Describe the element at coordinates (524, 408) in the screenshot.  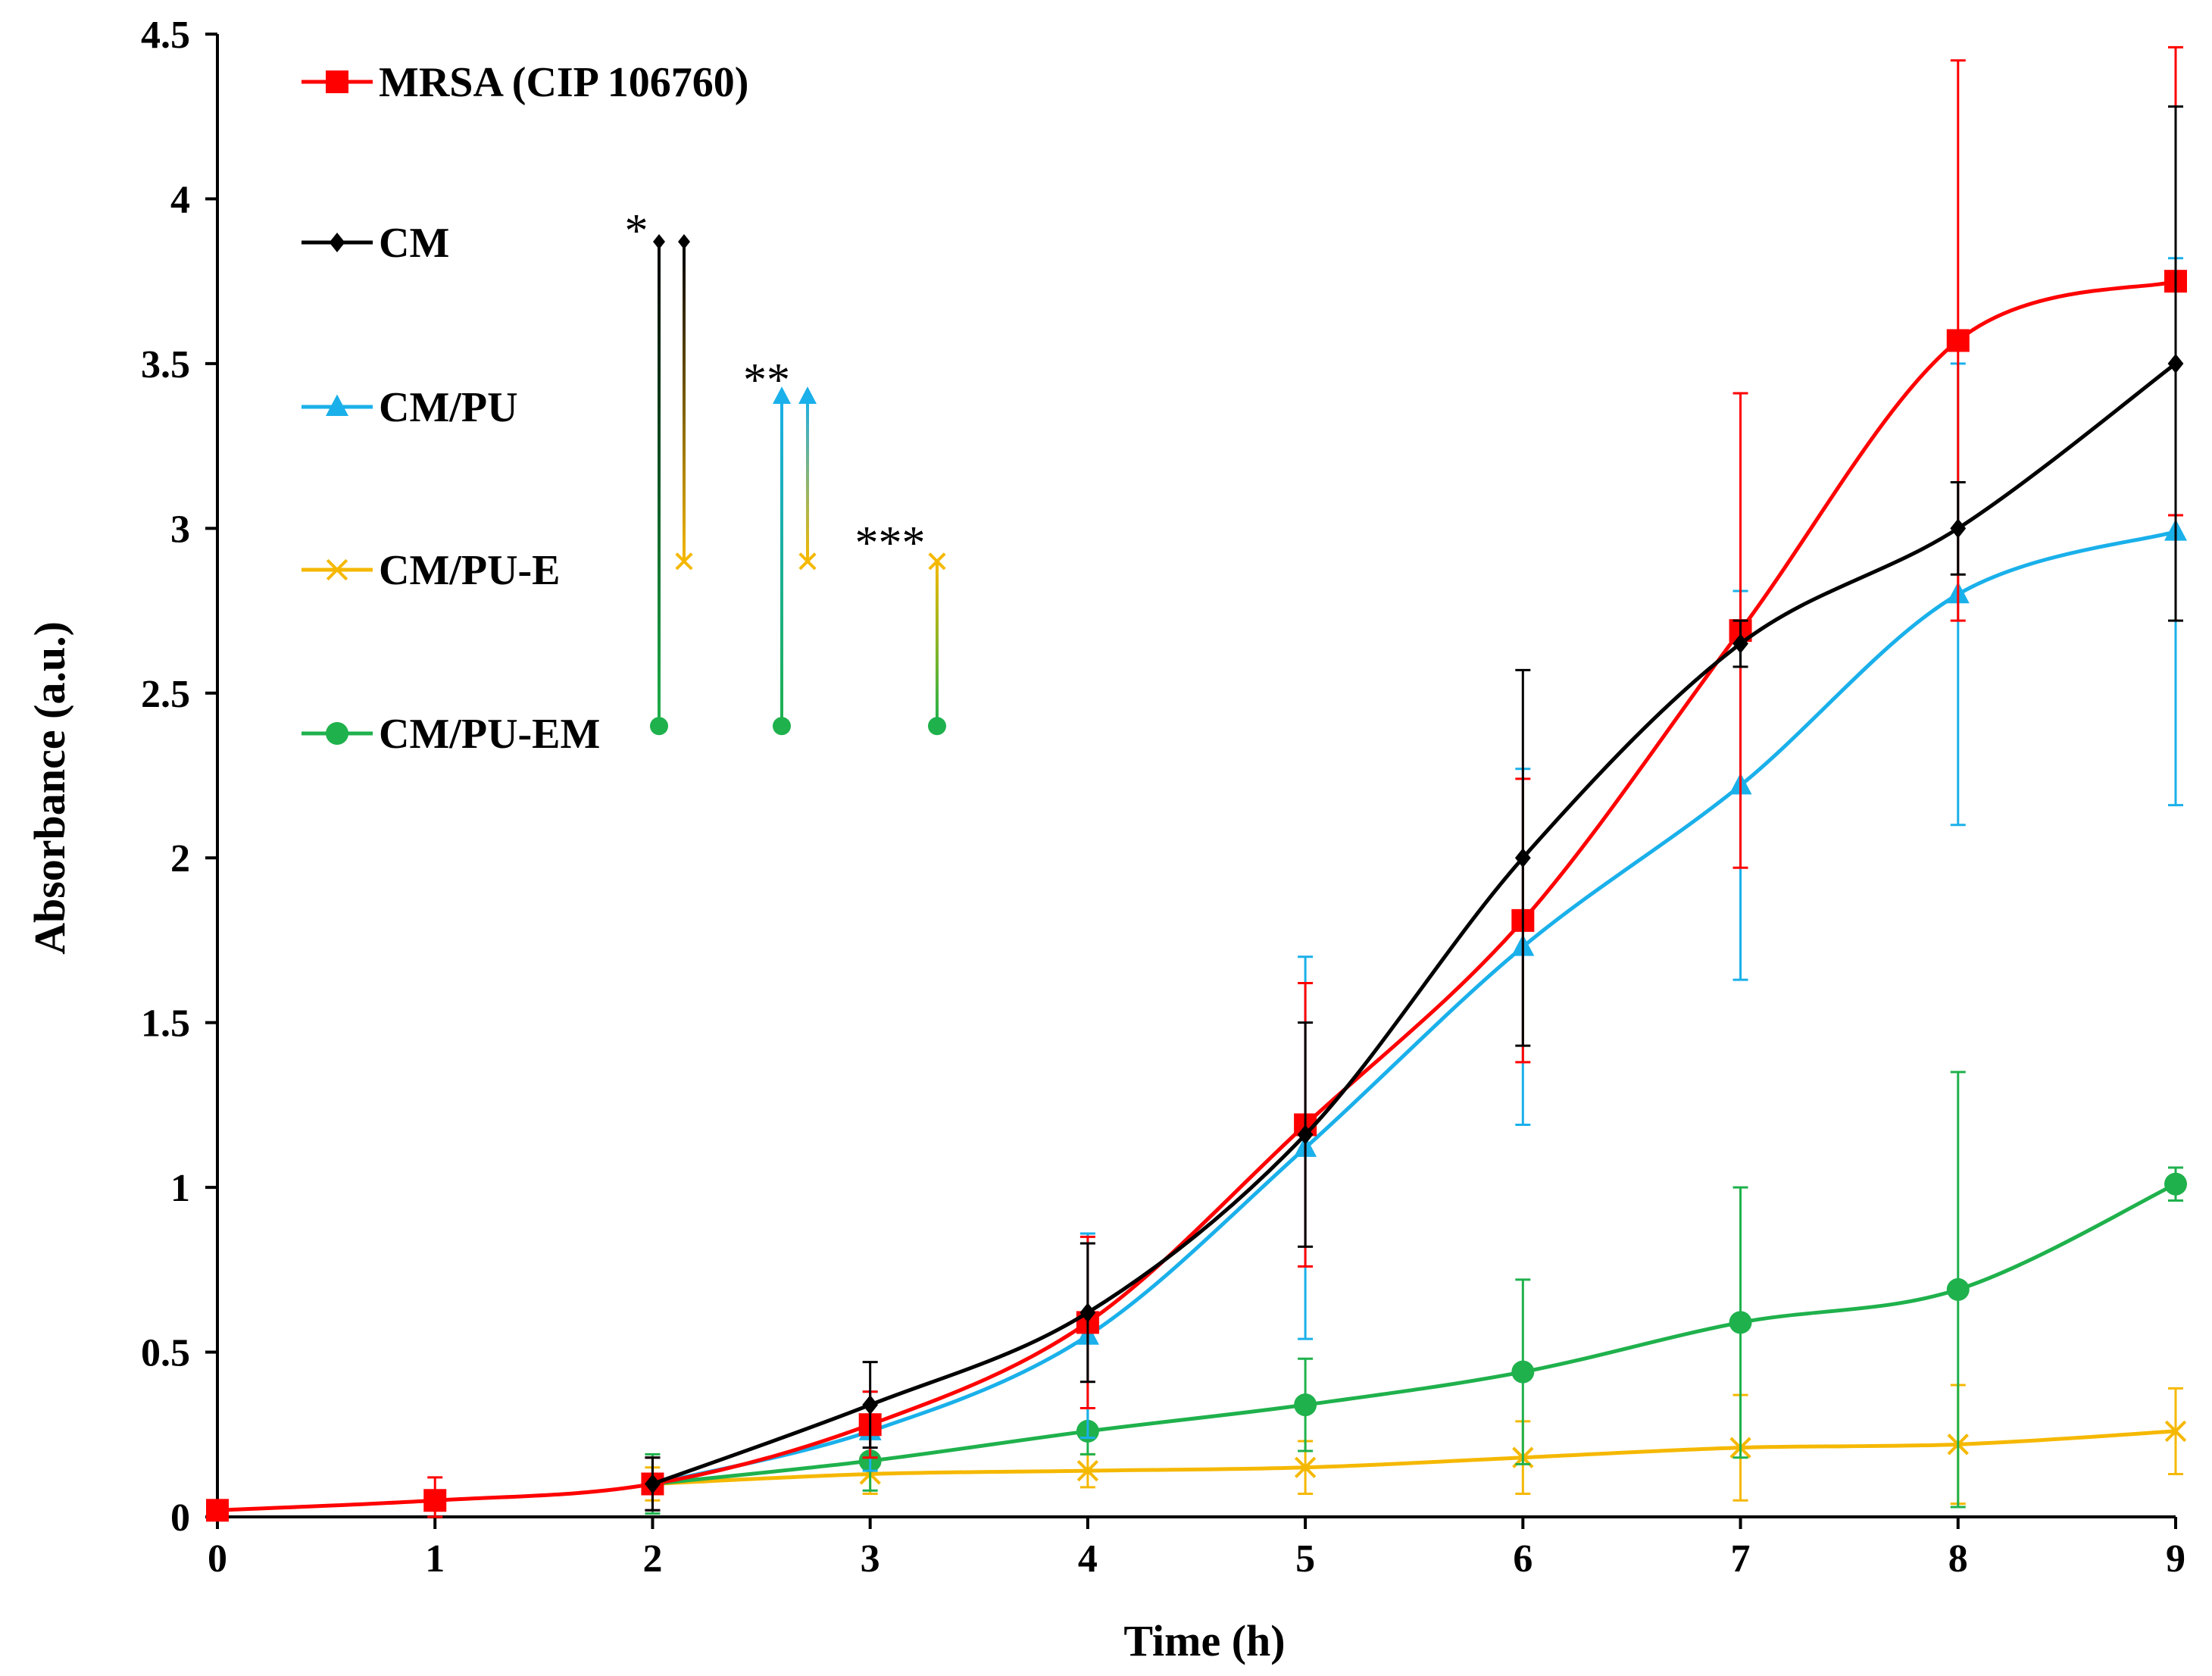
I see `legend: MRSA (CIP 106760) CM CM/PU CM/PU-E CM/PU-EM` at that location.